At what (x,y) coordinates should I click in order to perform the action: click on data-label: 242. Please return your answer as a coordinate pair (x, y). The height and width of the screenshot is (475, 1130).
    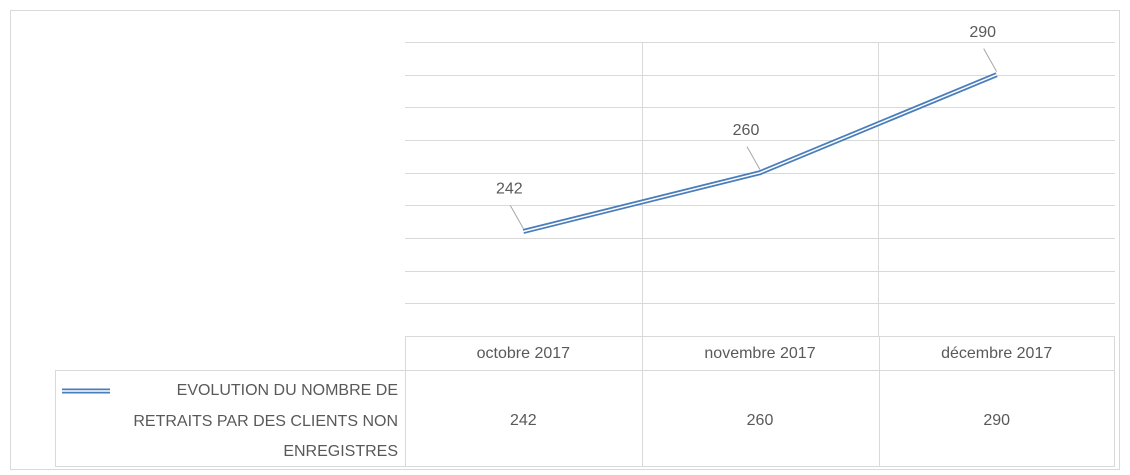
    Looking at the image, I should click on (509, 189).